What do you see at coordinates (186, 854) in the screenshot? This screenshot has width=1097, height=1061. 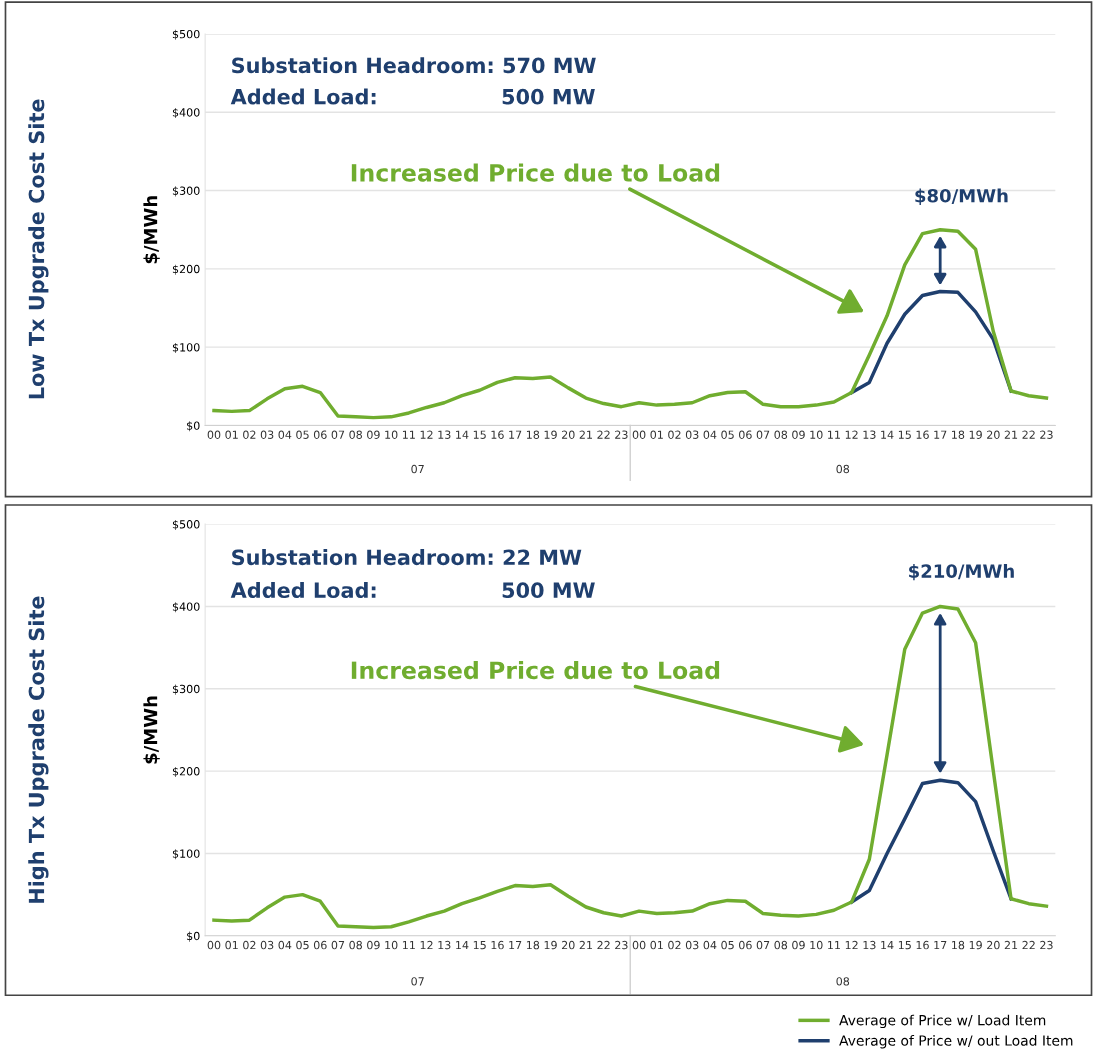 I see `y-tick-label: $100` at bounding box center [186, 854].